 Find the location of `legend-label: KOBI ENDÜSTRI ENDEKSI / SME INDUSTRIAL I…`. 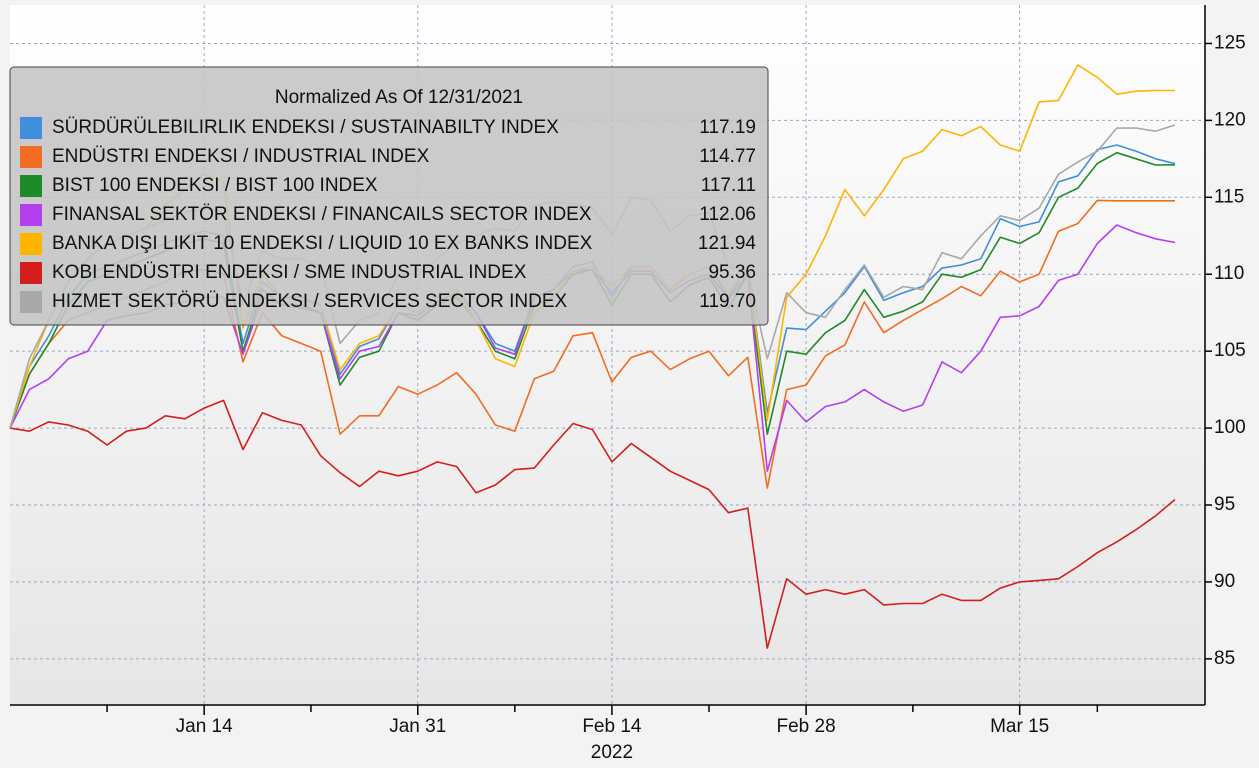

legend-label: KOBI ENDÜSTRI ENDEKSI / SME INDUSTRIAL I… is located at coordinates (289, 272).